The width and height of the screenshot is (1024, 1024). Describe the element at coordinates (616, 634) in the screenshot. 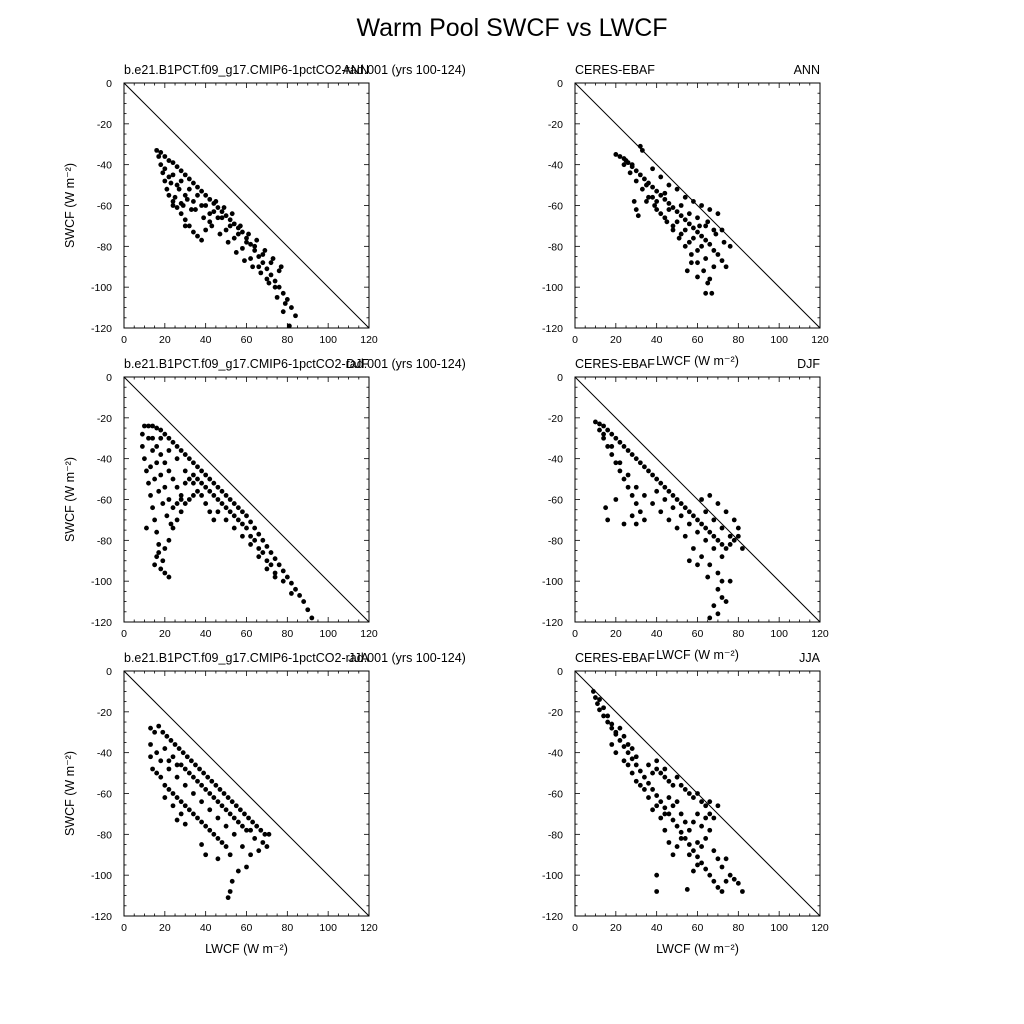

I see `x-tick-label: 20` at that location.